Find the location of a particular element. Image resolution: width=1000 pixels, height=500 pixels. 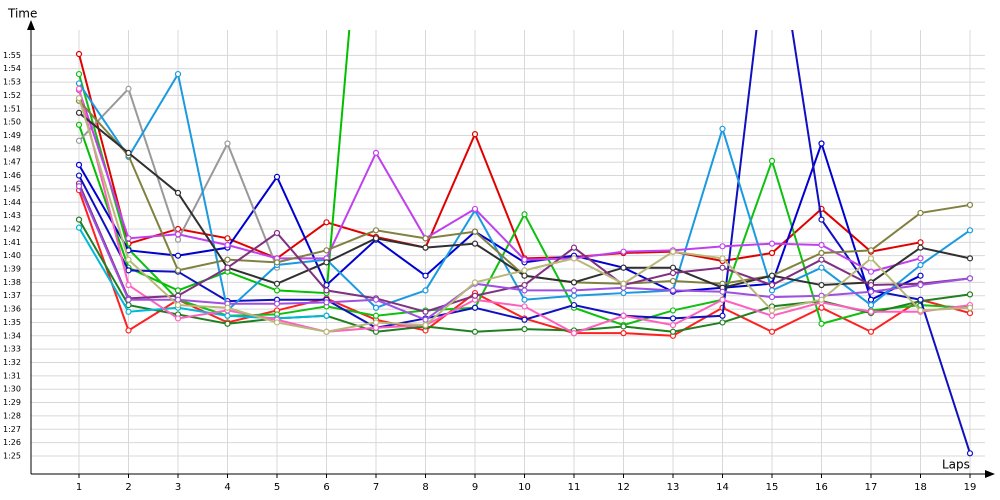

y-arrow is located at coordinates (31, 25).